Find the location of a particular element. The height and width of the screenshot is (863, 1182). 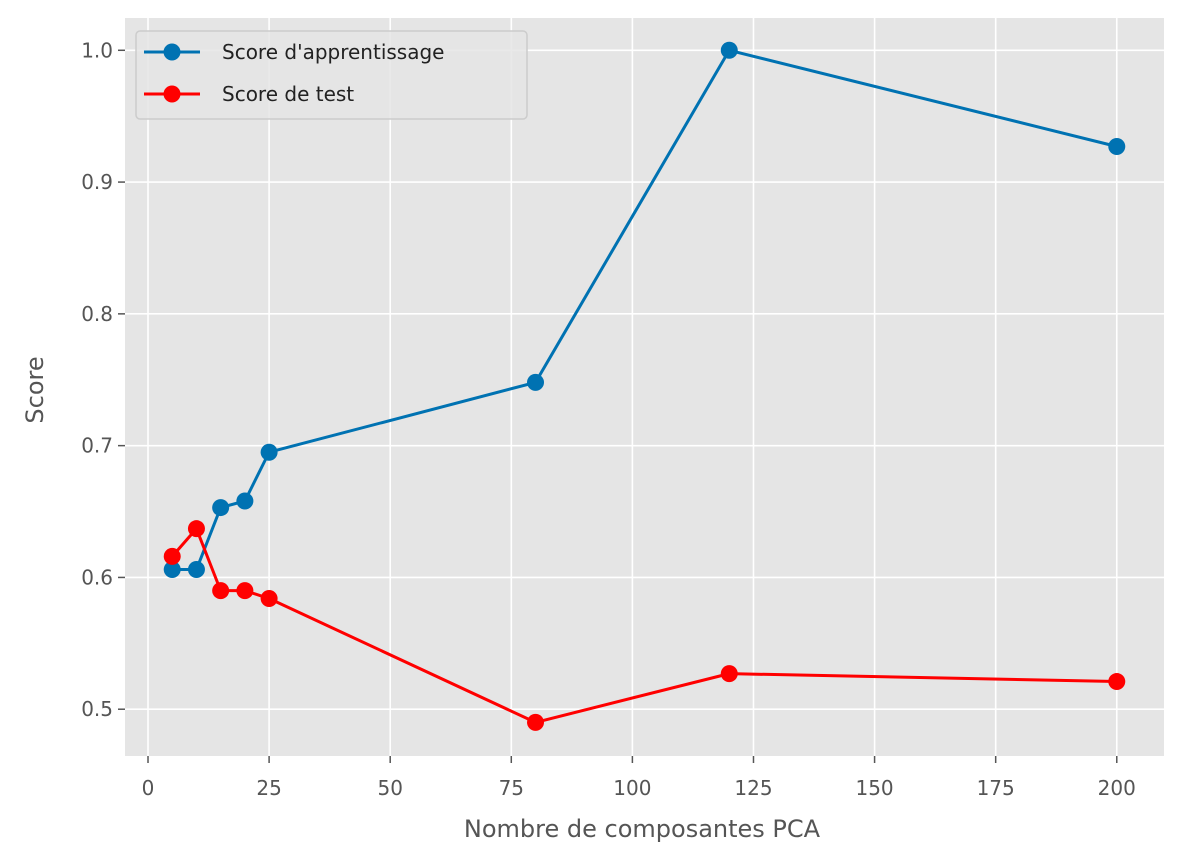

legend-label: Score d'apprentissage is located at coordinates (333, 52).